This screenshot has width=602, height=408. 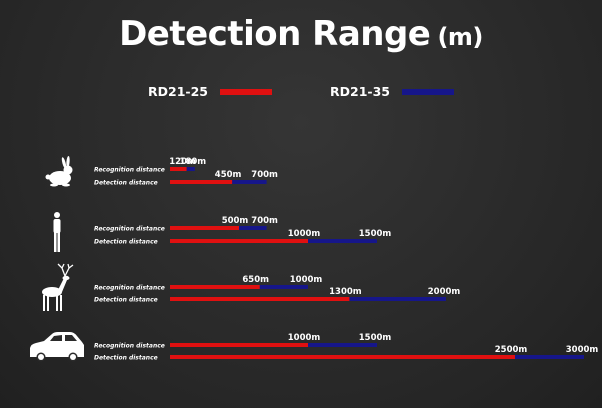 I want to click on car-icon, so click(x=57, y=347).